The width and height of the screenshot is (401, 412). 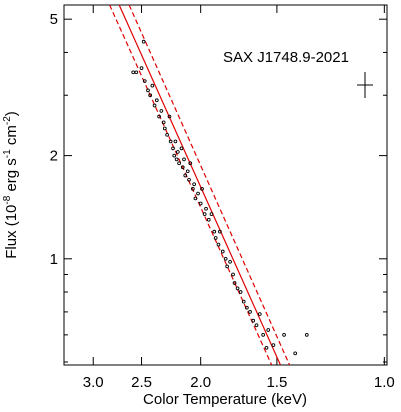 I want to click on y-label-superscript: -1, so click(x=7, y=153).